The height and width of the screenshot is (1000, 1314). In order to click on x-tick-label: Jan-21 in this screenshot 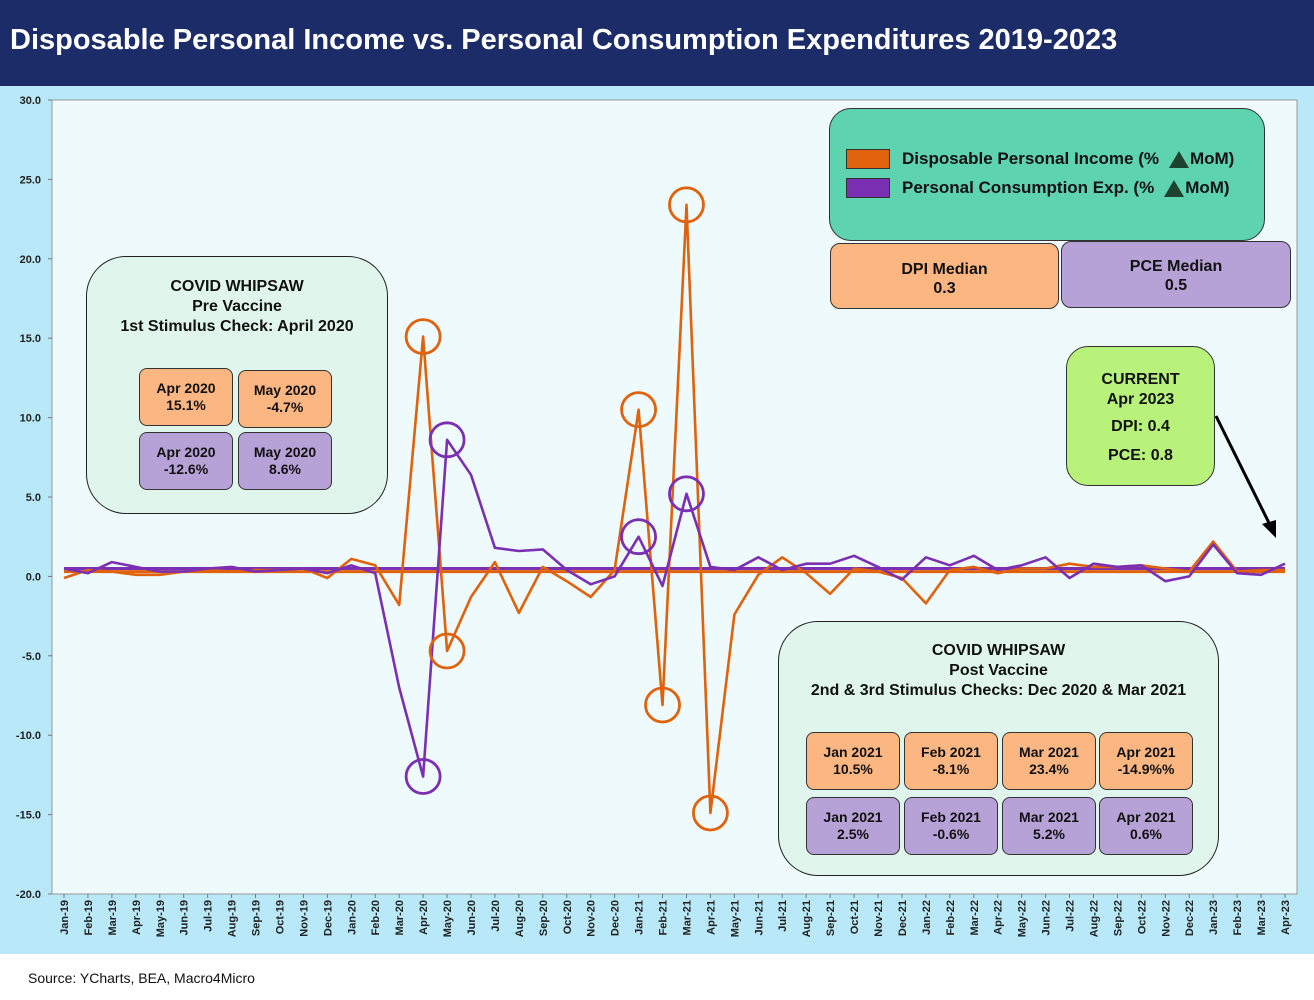, I will do `click(640, 917)`.